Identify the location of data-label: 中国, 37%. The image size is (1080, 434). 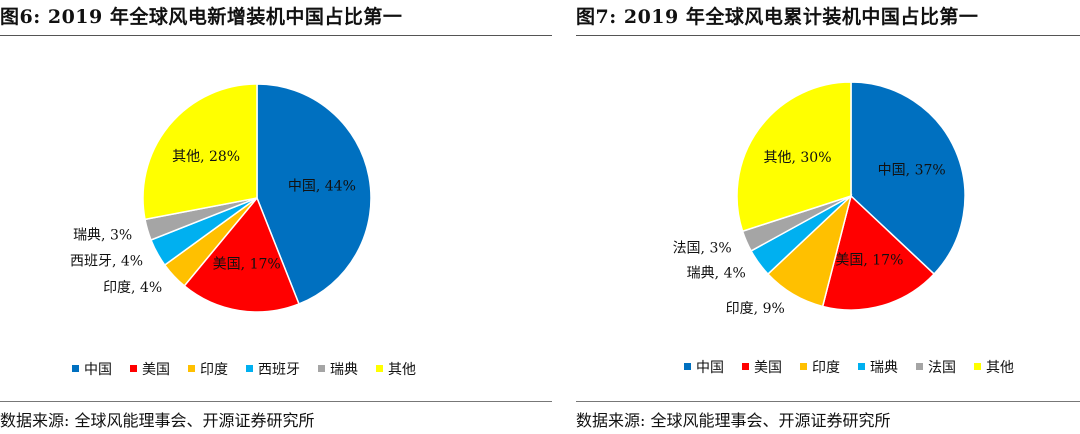
(912, 171).